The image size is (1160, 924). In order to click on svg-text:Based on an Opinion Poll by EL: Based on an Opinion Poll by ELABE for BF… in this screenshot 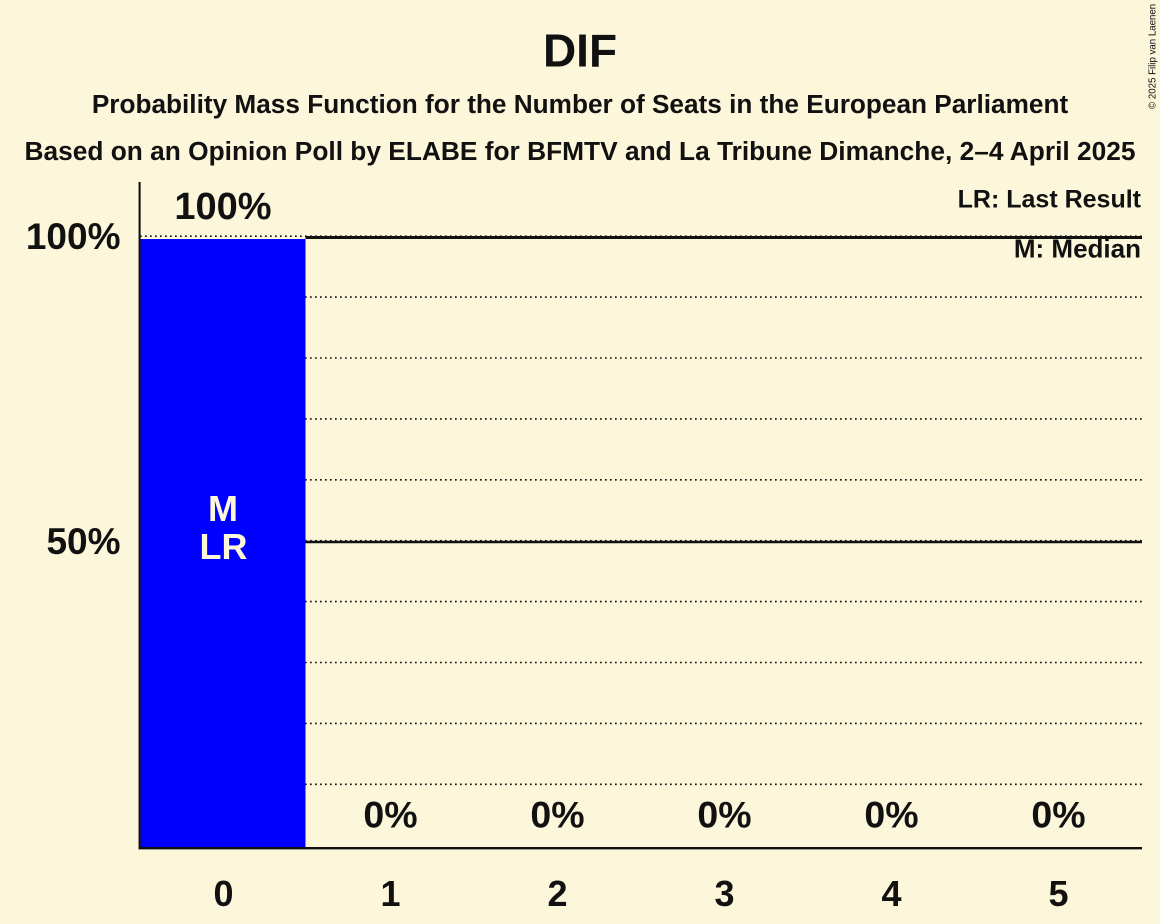, I will do `click(580, 151)`.